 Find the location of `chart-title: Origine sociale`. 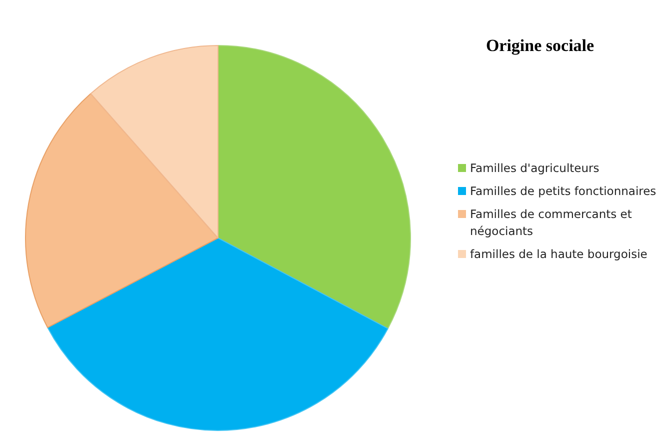

chart-title: Origine sociale is located at coordinates (540, 46).